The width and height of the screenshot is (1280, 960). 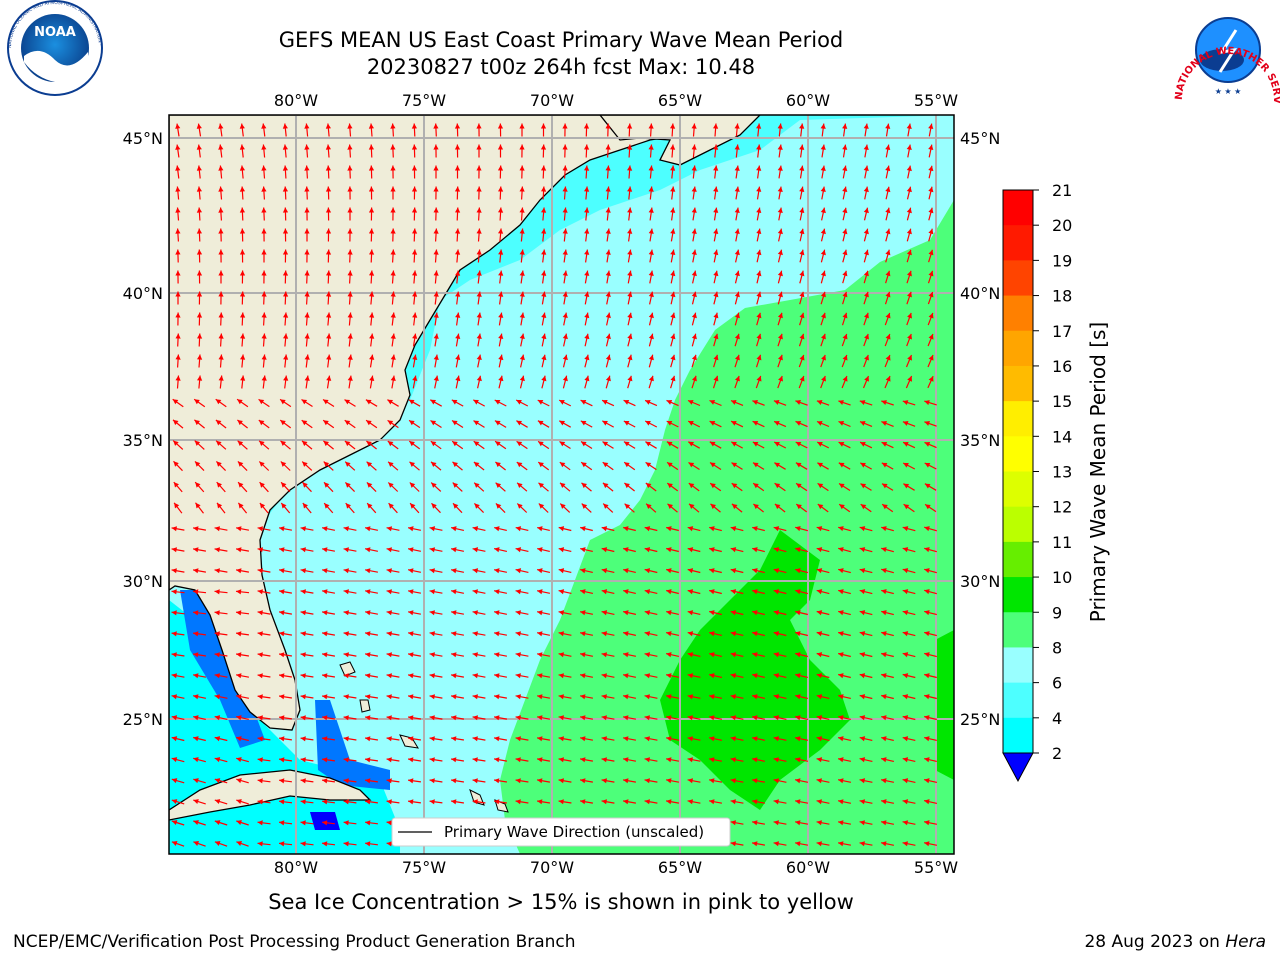 What do you see at coordinates (1018, 767) in the screenshot?
I see `colorbar-extend-arrow` at bounding box center [1018, 767].